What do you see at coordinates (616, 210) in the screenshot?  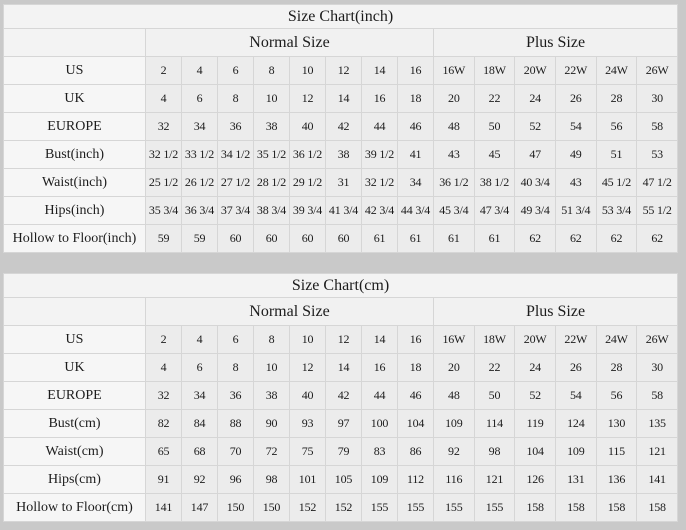 I see `size-value-cell: 53 3/4` at bounding box center [616, 210].